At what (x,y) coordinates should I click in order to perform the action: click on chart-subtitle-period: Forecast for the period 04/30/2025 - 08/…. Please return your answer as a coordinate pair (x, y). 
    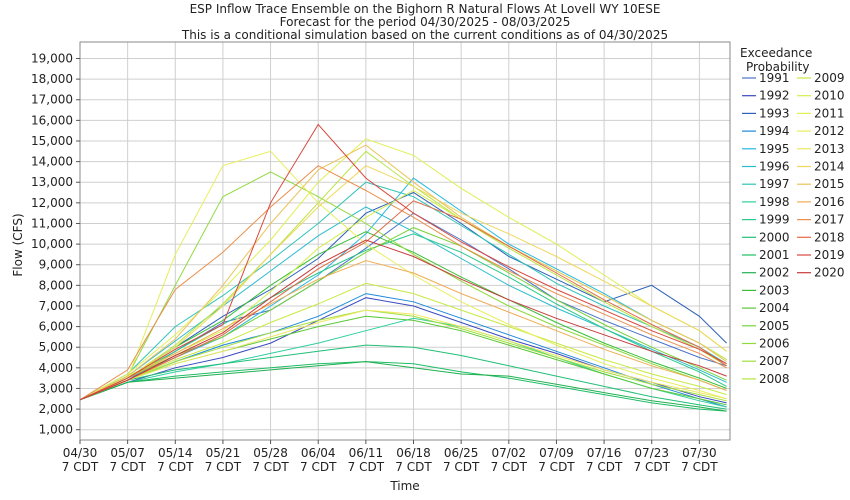
    Looking at the image, I should click on (425, 22).